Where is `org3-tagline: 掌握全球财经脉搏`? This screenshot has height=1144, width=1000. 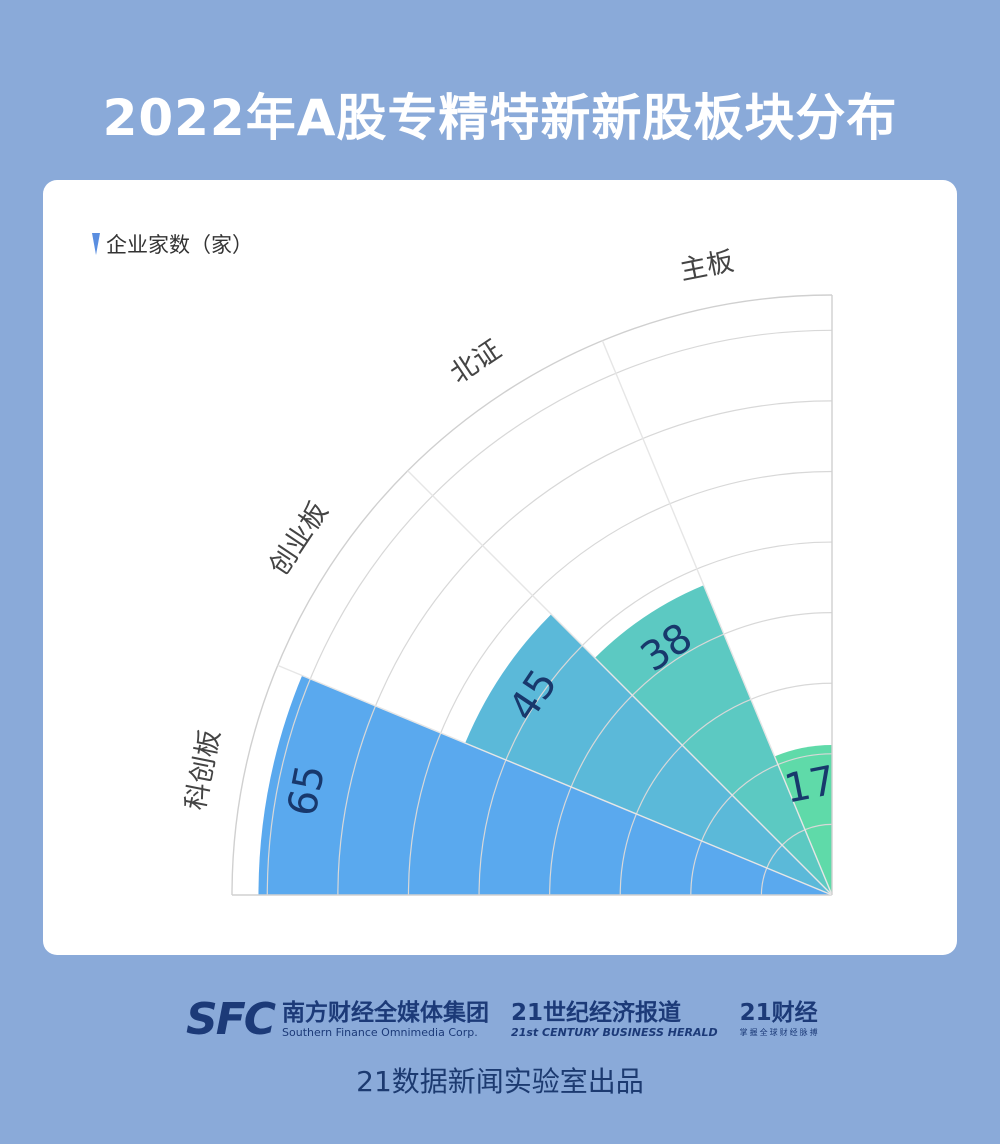
org3-tagline: 掌握全球财经脉搏 is located at coordinates (779, 1032).